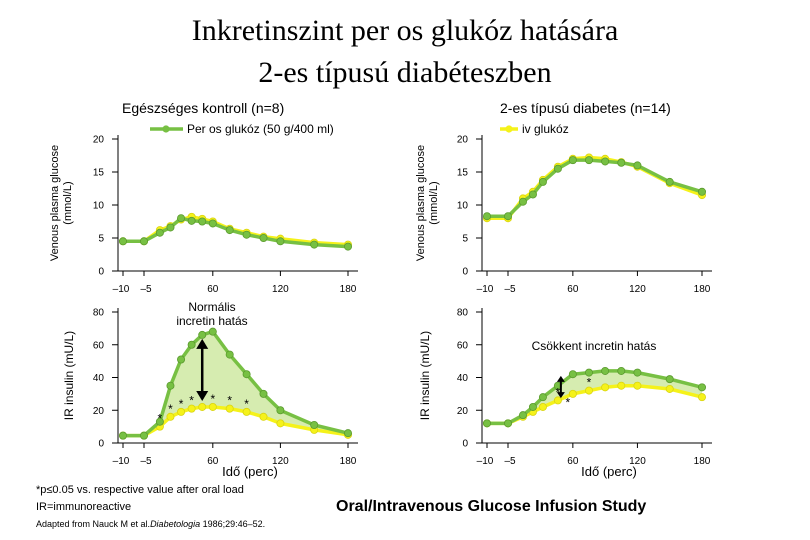 The height and width of the screenshot is (540, 810). What do you see at coordinates (68, 202) in the screenshot?
I see `y-axis-label-unit: (mmol/L)` at bounding box center [68, 202].